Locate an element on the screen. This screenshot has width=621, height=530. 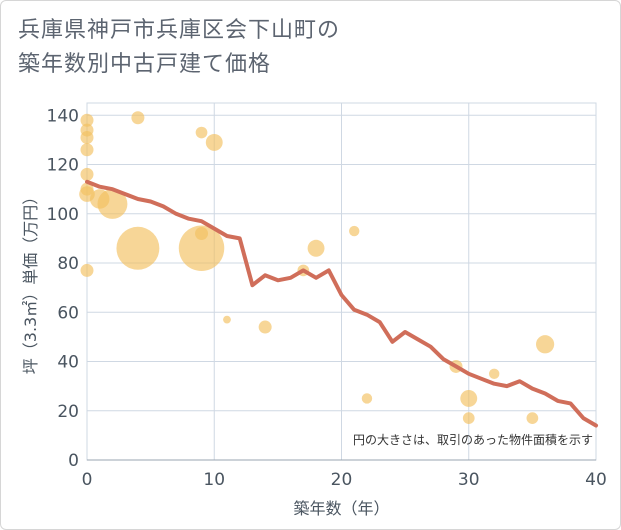
y-tick-label: 60 is located at coordinates (68, 313).